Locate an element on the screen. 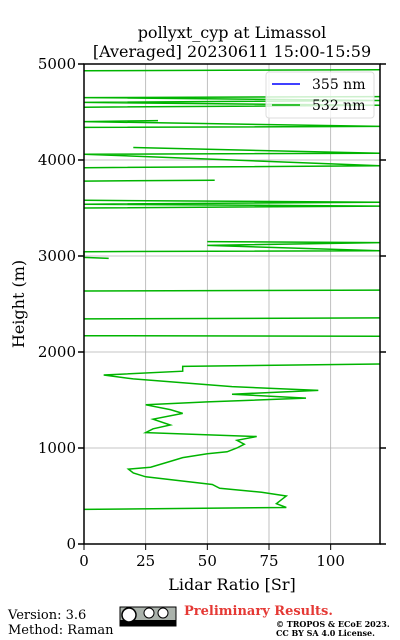 This screenshot has height=640, width=400. y-tick-label: 1000 is located at coordinates (57, 448).